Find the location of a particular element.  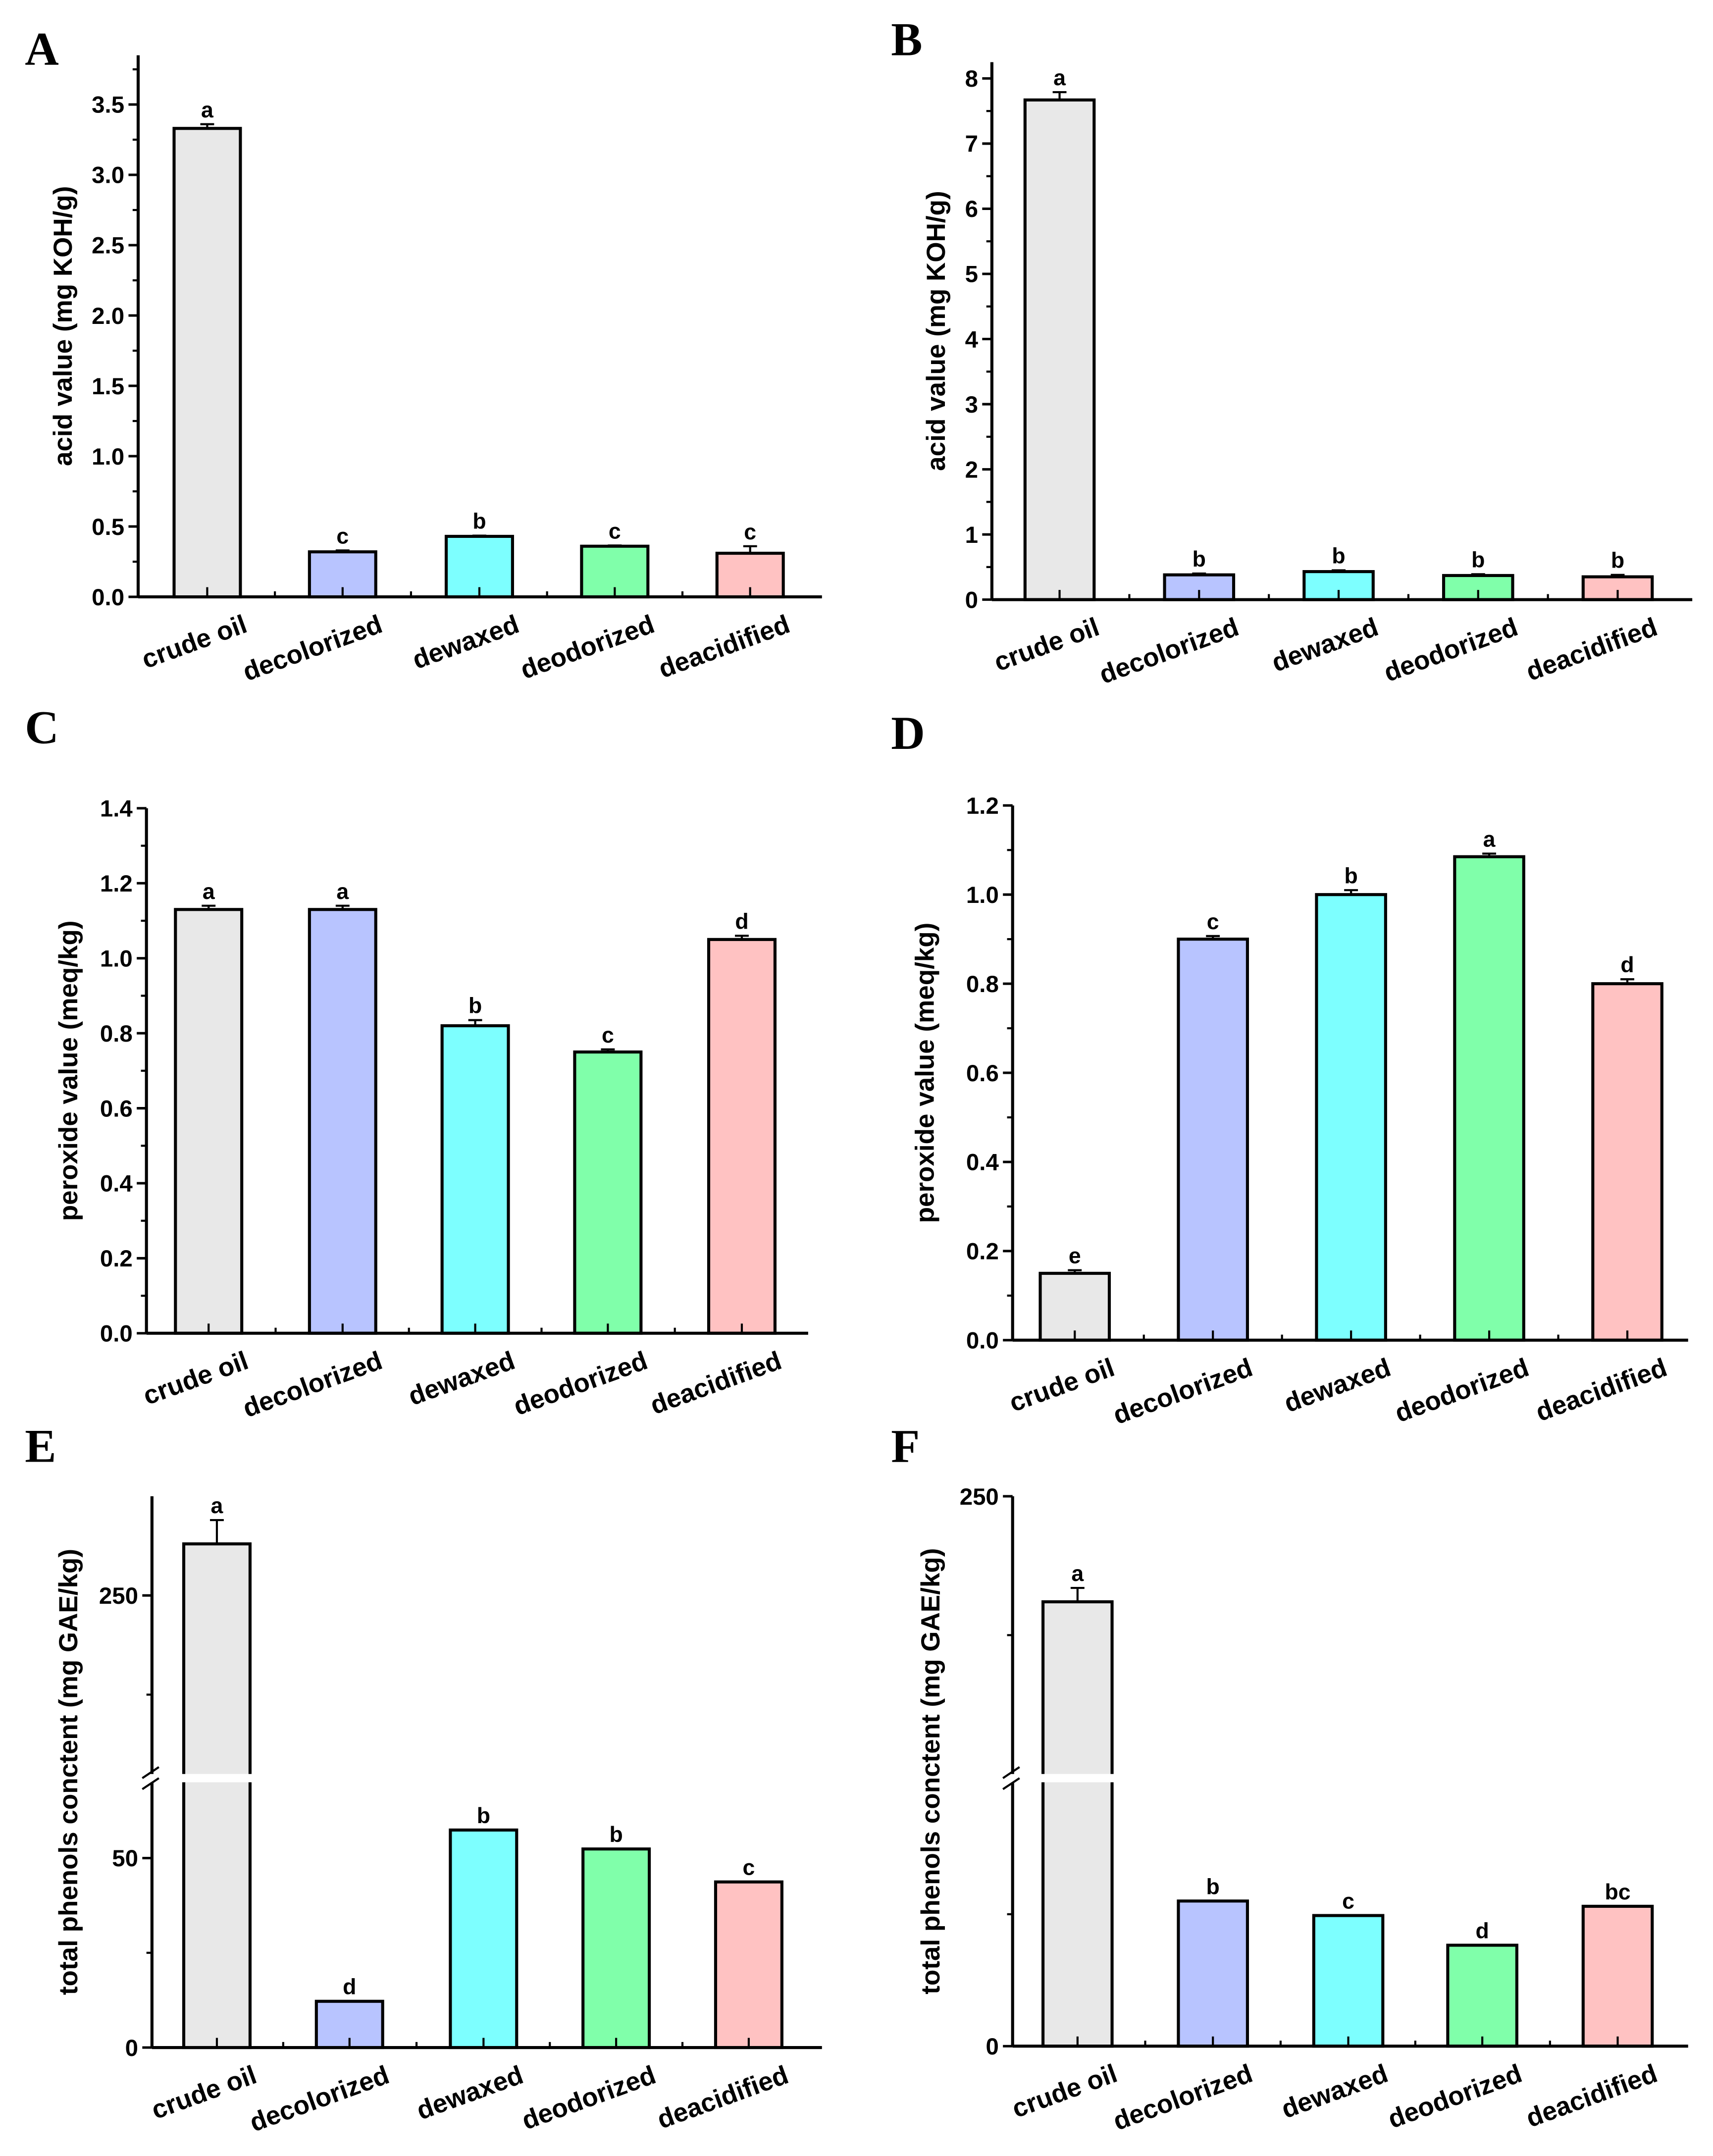

y-tick-label: 1.2 is located at coordinates (982, 806).